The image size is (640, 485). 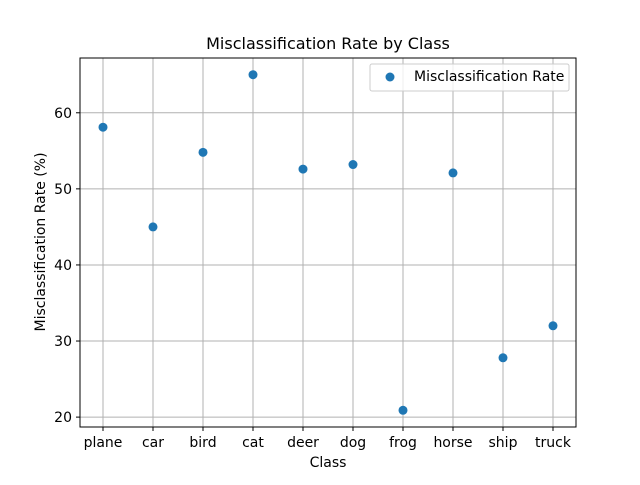 I want to click on y-tick-label: 60, so click(x=63, y=114).